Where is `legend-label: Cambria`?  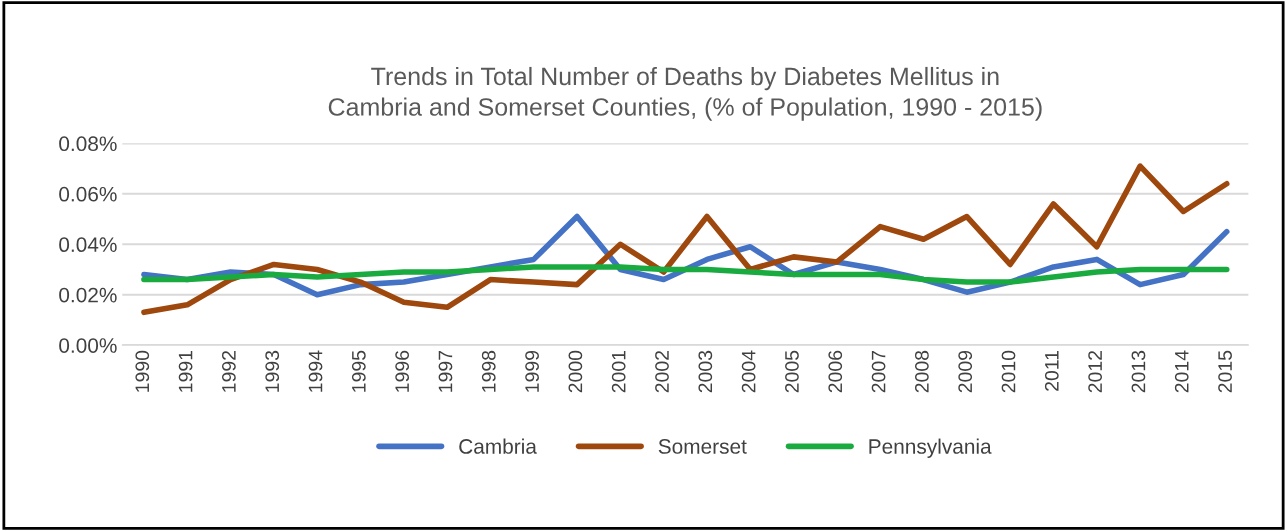 legend-label: Cambria is located at coordinates (498, 446).